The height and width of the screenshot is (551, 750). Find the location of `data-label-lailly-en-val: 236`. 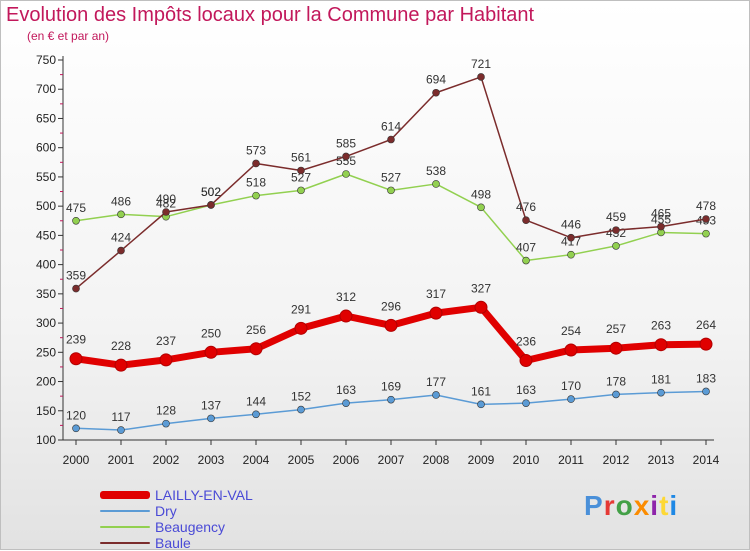

data-label-lailly-en-val: 236 is located at coordinates (526, 341).